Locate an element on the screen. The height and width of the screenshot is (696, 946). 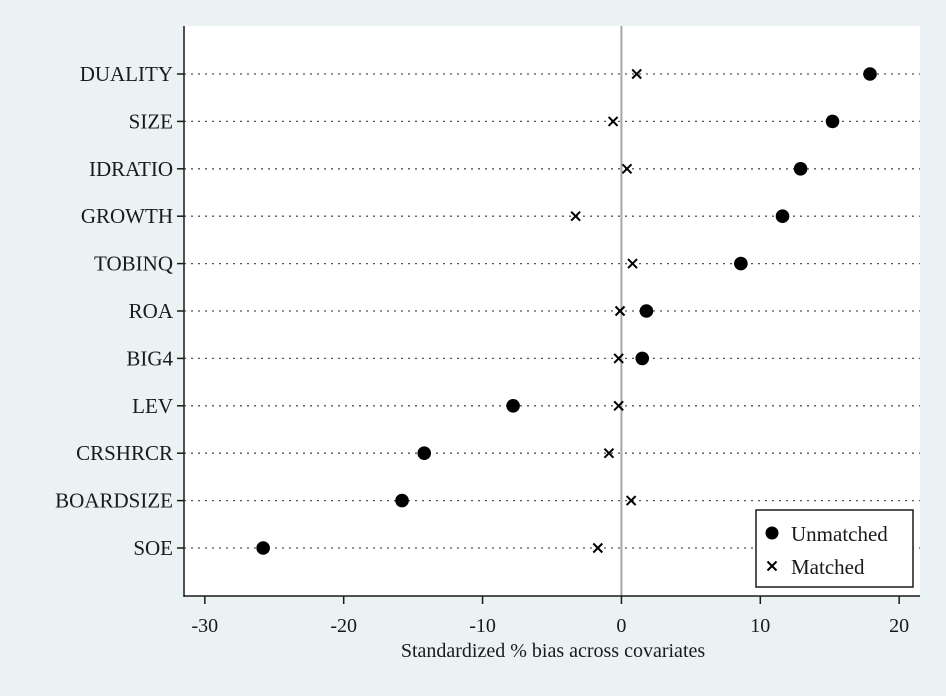
unmatched-point-boardsize is located at coordinates (402, 500).